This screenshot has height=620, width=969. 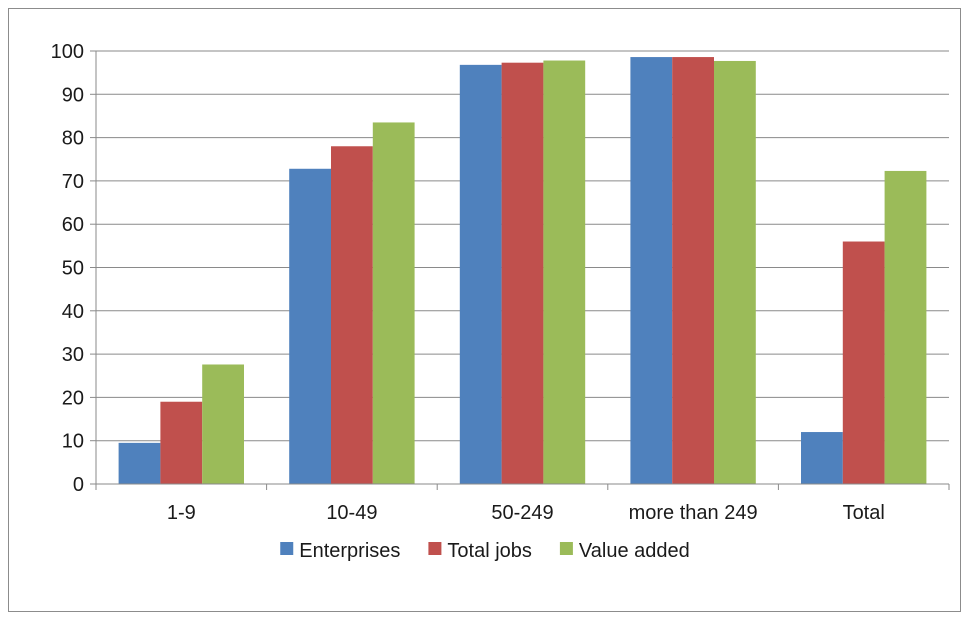 What do you see at coordinates (73, 269) in the screenshot?
I see `y-tick-label: 50` at bounding box center [73, 269].